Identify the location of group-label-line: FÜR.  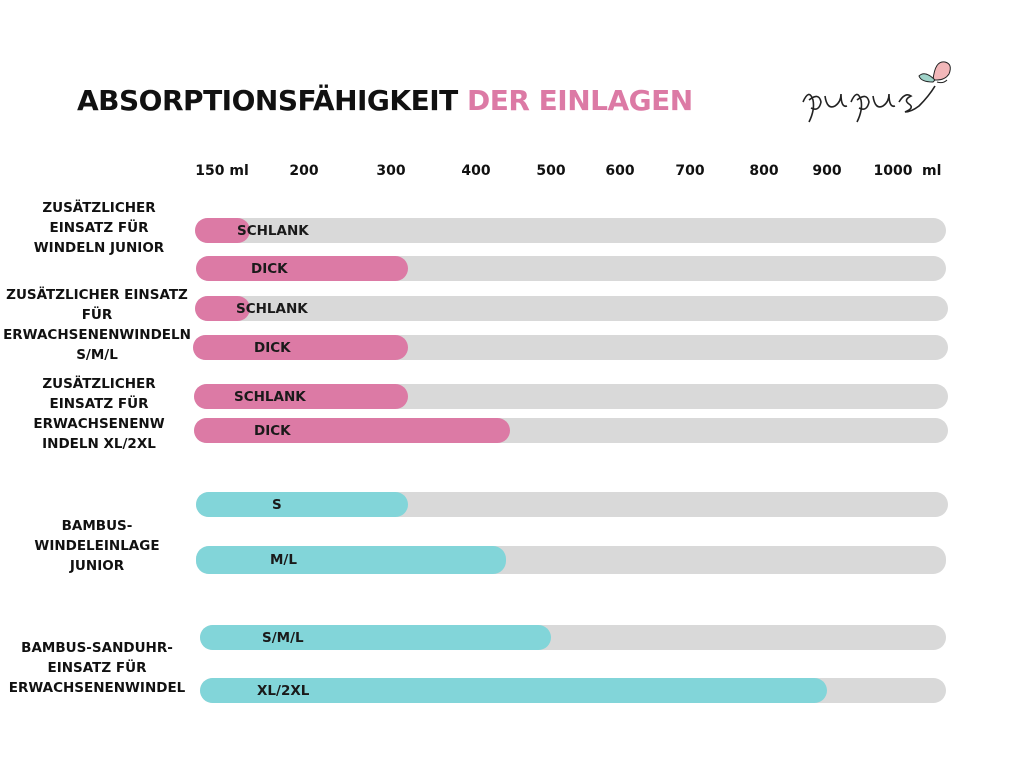
(97, 315).